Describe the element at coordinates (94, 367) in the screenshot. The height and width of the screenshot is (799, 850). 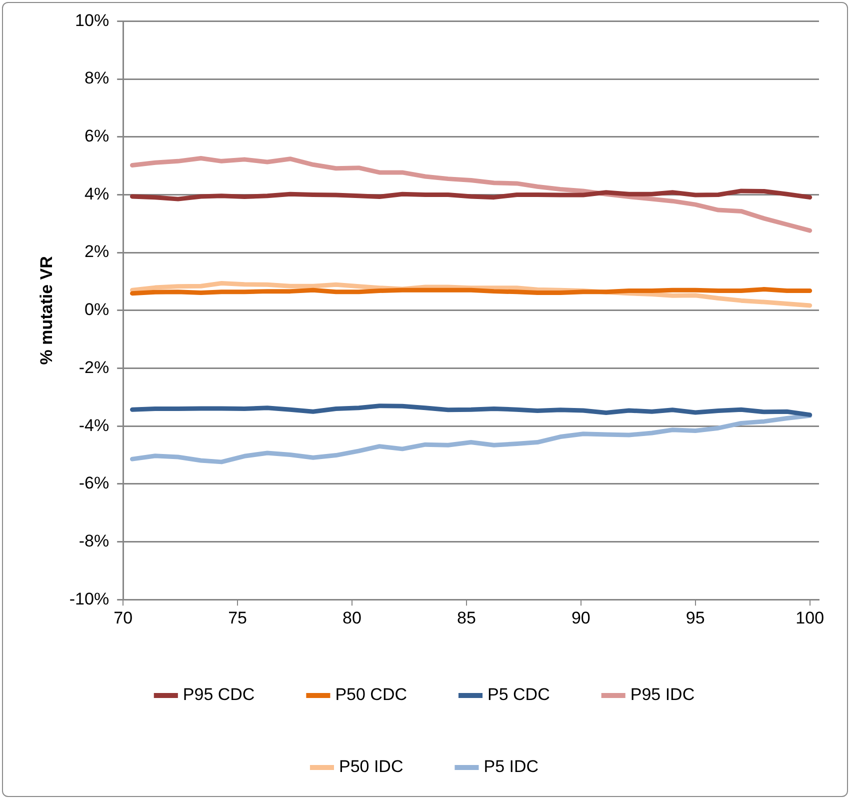
I see `y-tick-label: -2%` at that location.